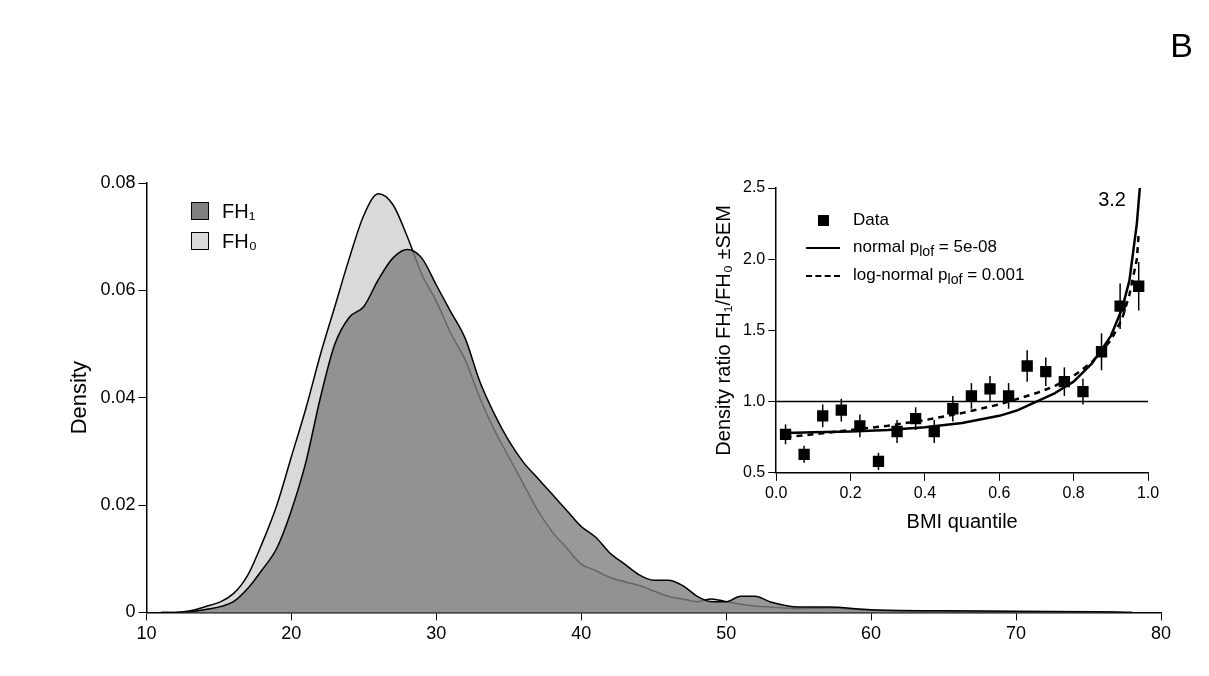 The width and height of the screenshot is (1209, 676). Describe the element at coordinates (754, 187) in the screenshot. I see `y-tick-label: 2.5` at that location.